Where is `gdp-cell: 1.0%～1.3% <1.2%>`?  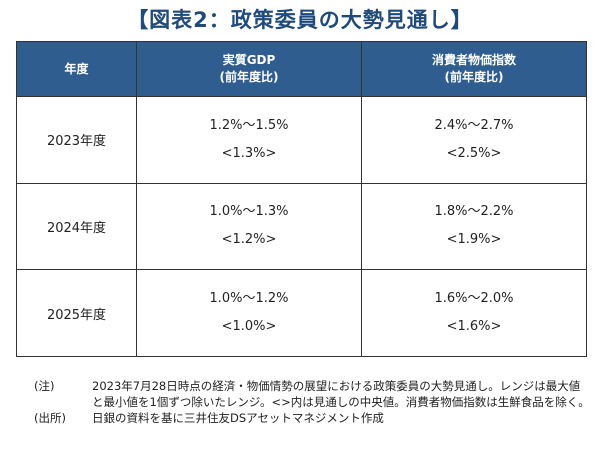 gdp-cell: 1.0%～1.3% <1.2%> is located at coordinates (249, 226).